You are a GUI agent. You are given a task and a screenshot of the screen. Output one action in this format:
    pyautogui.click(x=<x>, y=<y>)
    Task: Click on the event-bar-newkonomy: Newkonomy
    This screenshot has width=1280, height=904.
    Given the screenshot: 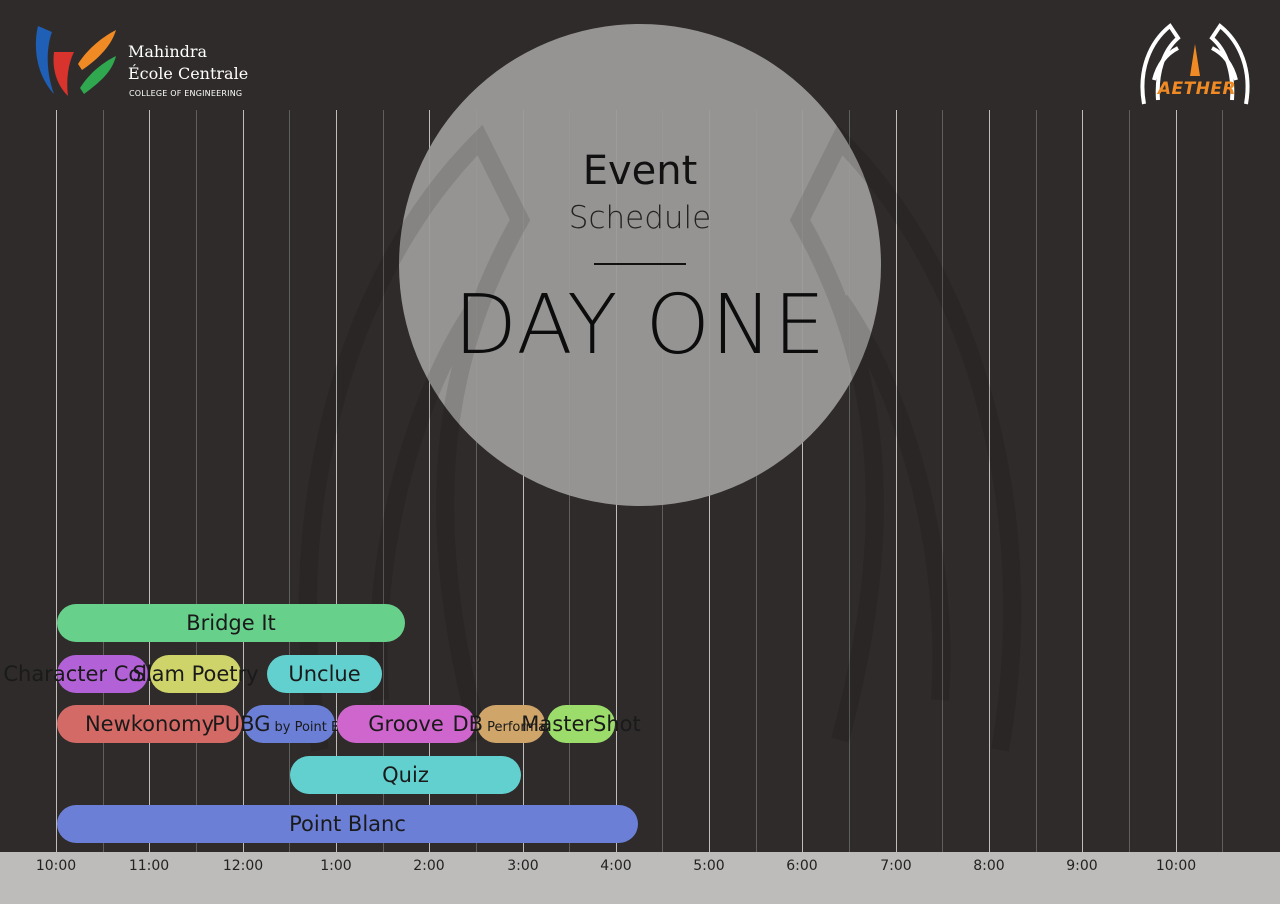 What is the action you would take?
    pyautogui.click(x=149, y=724)
    